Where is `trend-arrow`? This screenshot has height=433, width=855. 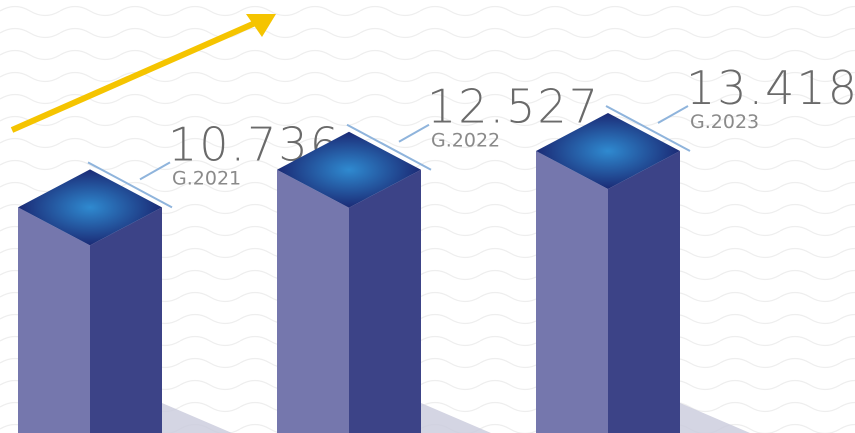
trend-arrow is located at coordinates (143, 73).